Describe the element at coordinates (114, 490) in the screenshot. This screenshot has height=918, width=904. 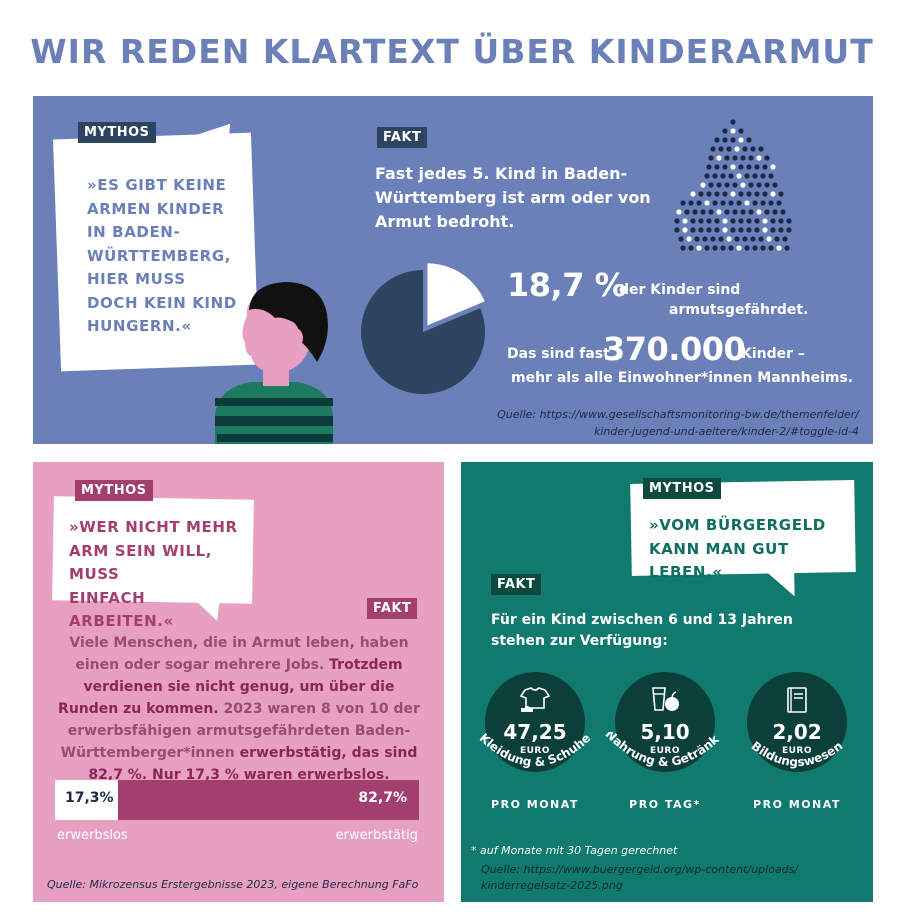
I see `mythos-tag: MYTHOS` at that location.